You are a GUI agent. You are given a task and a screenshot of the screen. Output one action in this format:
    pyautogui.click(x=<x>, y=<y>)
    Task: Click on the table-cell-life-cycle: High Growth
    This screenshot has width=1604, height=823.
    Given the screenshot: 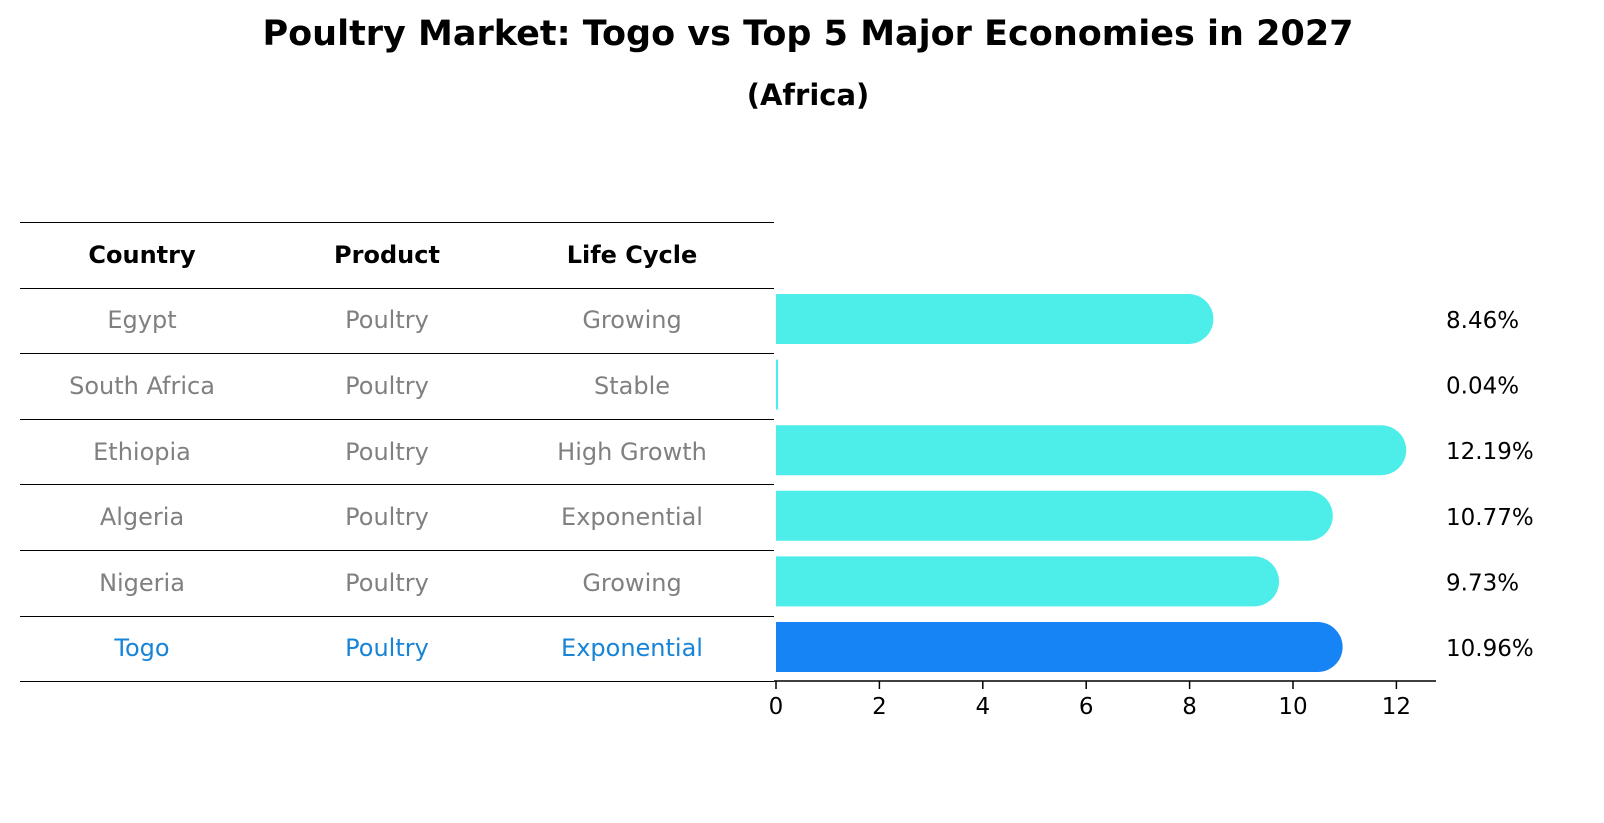 What is the action you would take?
    pyautogui.click(x=632, y=451)
    